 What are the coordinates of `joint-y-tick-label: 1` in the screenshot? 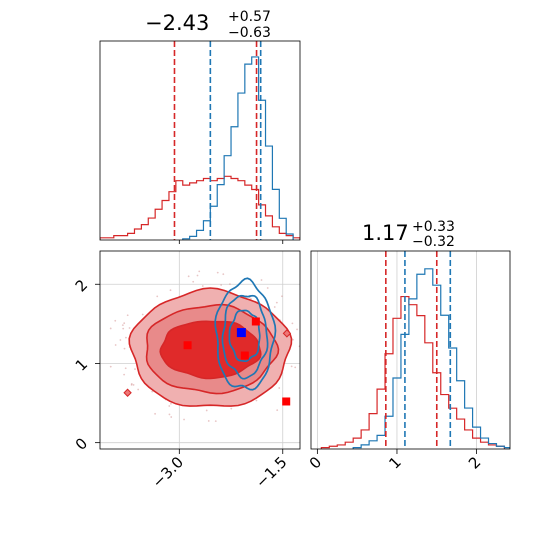 It's located at (81, 364).